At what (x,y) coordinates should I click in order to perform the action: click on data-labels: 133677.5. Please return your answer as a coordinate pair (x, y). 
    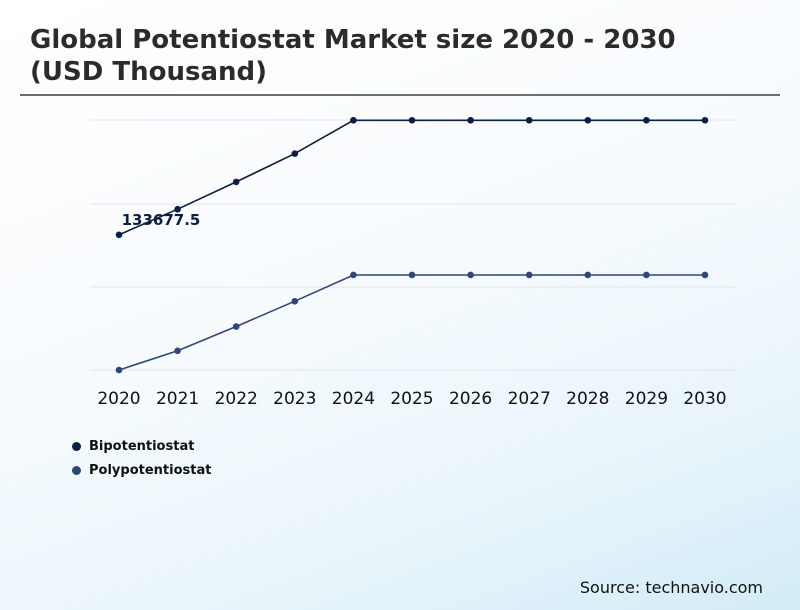
    Looking at the image, I should click on (161, 220).